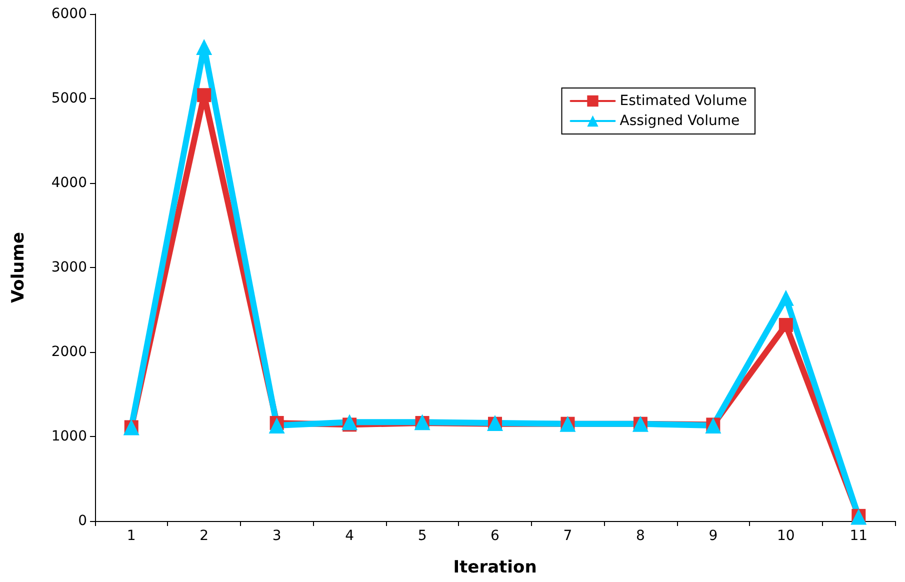 This screenshot has width=905, height=582. I want to click on y-tick-label: 5000, so click(69, 98).